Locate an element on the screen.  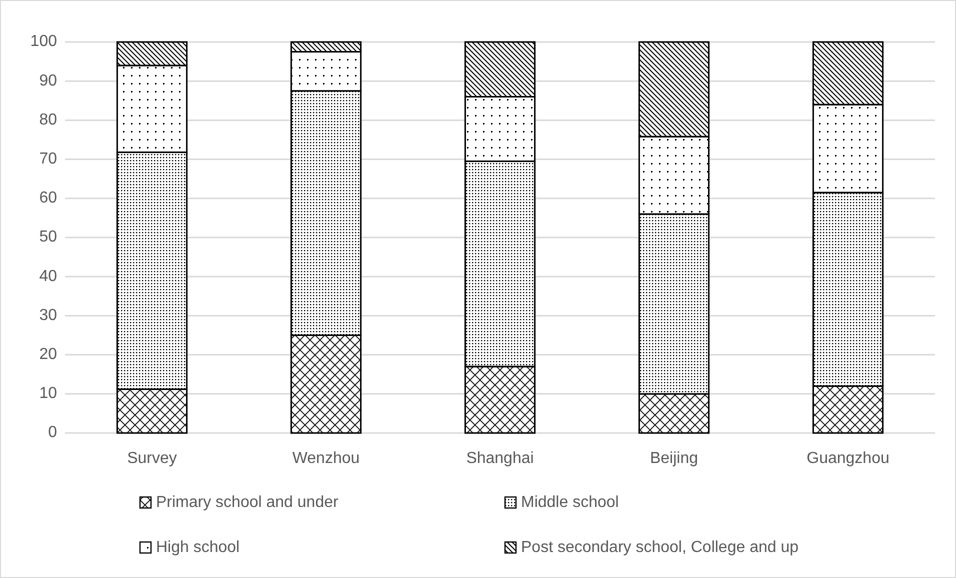
y-tick-label: 100 is located at coordinates (44, 41).